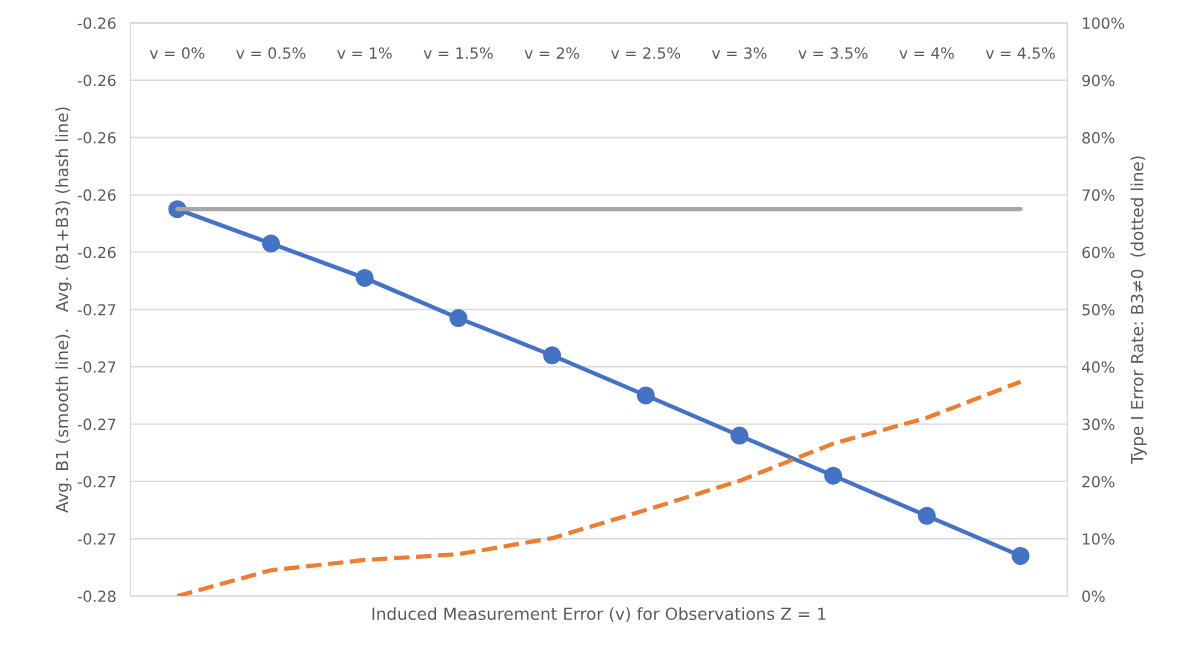  What do you see at coordinates (1138, 310) in the screenshot?
I see `y2-axis-title: Type I Error Rate: B3≠0 (dotted line)` at bounding box center [1138, 310].